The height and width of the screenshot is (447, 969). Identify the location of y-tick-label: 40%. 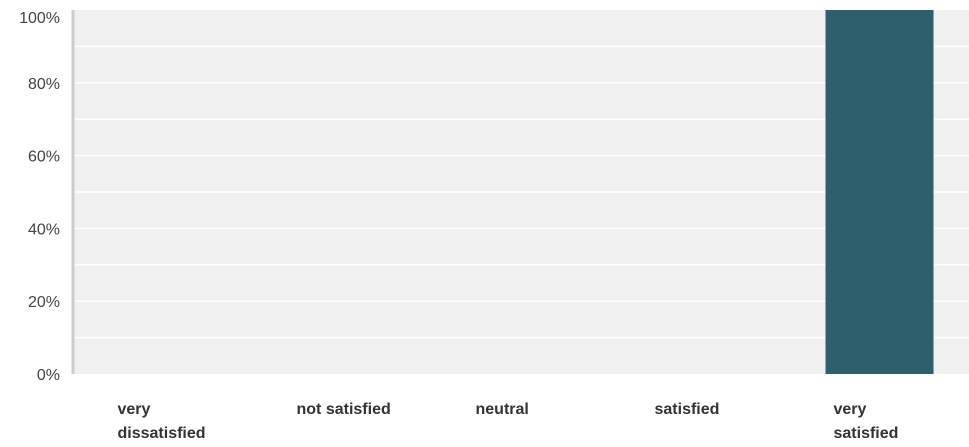
(44, 229).